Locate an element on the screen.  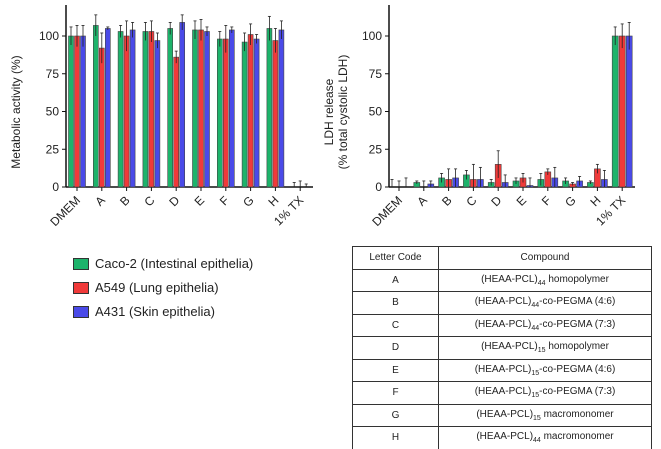
legend-item-a549: A549 (Lung epithelia) is located at coordinates (146, 287).